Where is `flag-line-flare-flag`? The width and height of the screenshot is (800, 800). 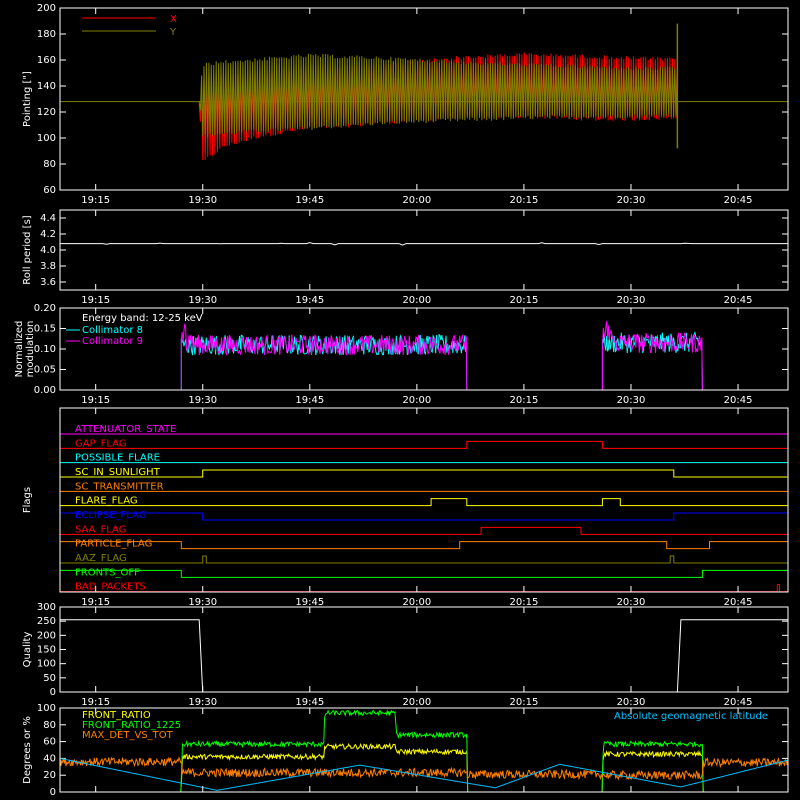
flag-line-flare-flag is located at coordinates (424, 502).